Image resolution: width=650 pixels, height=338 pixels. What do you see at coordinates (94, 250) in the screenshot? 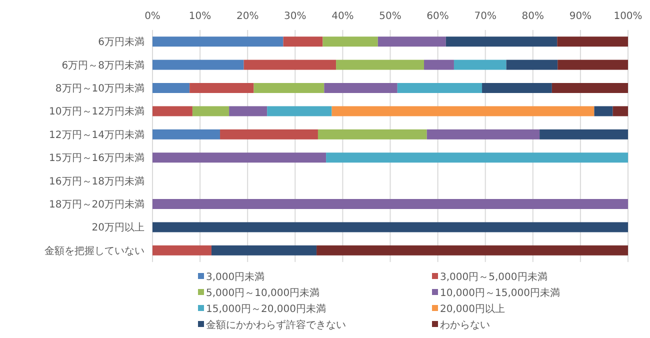
I see `y-tick-label: 金額を把握していない` at bounding box center [94, 250].